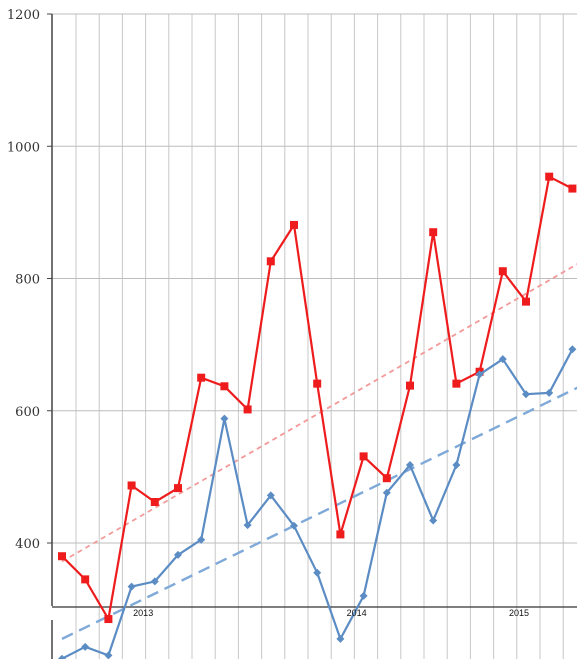  Describe the element at coordinates (23, 15) in the screenshot. I see `y-tick-label: 1200` at that location.